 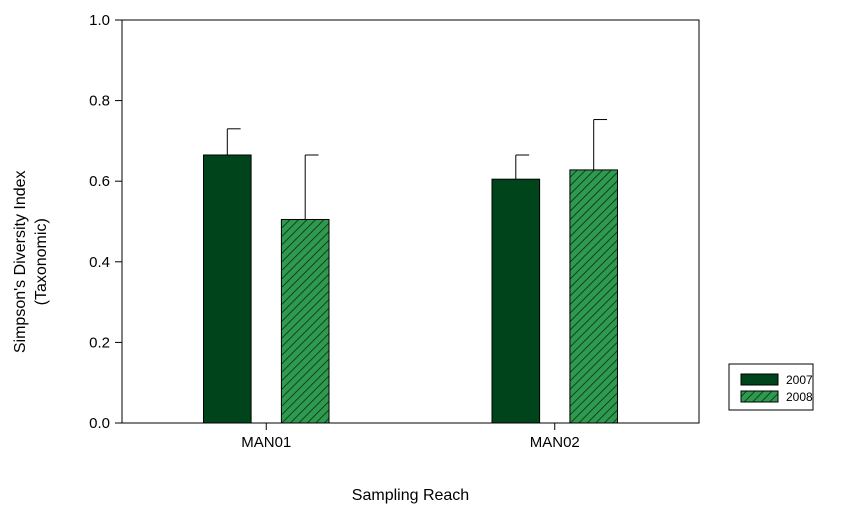 What do you see at coordinates (799, 380) in the screenshot?
I see `legend-label-2007: 2007` at bounding box center [799, 380].